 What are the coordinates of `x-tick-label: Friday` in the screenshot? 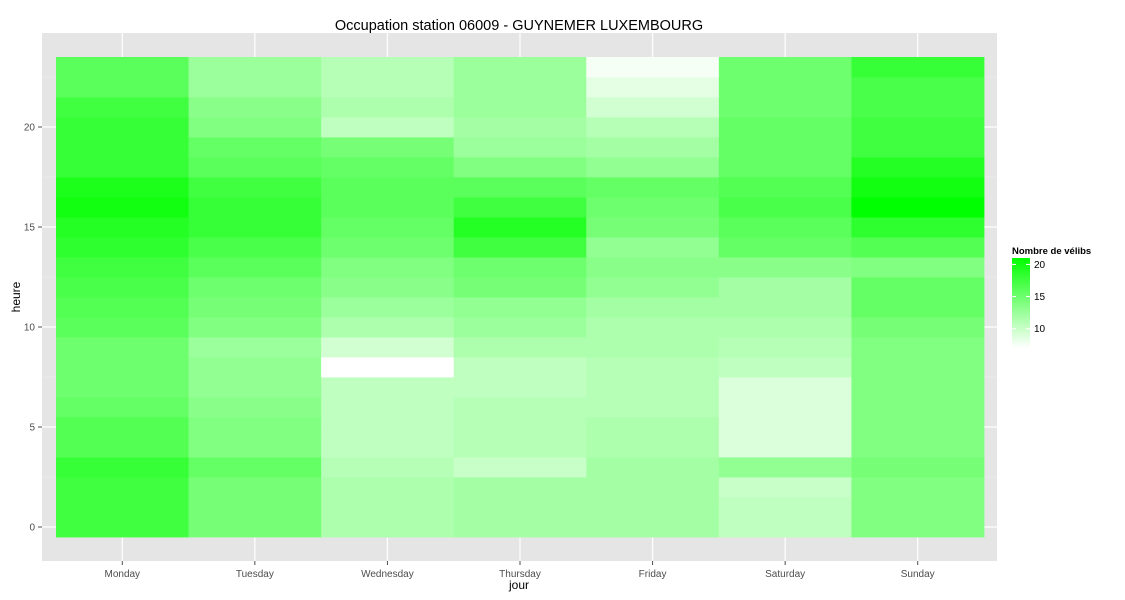 It's located at (653, 574).